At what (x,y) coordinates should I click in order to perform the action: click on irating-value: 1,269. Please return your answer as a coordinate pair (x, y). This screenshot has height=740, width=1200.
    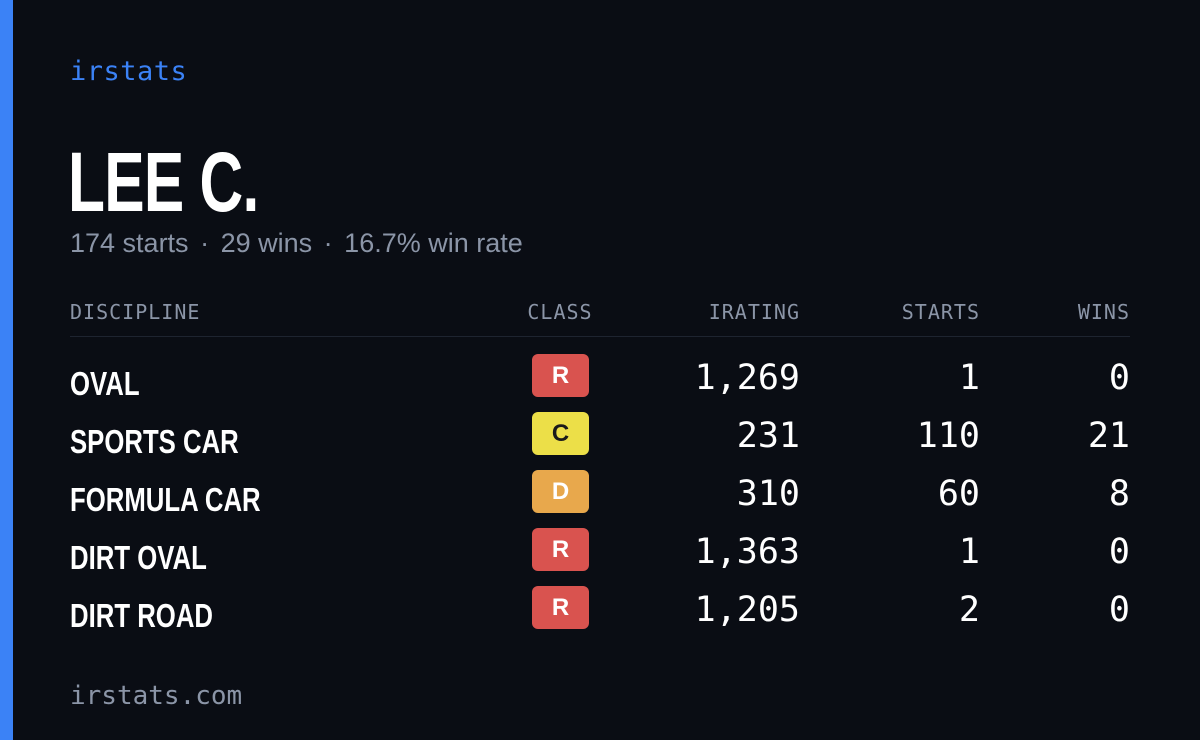
    Looking at the image, I should click on (747, 378).